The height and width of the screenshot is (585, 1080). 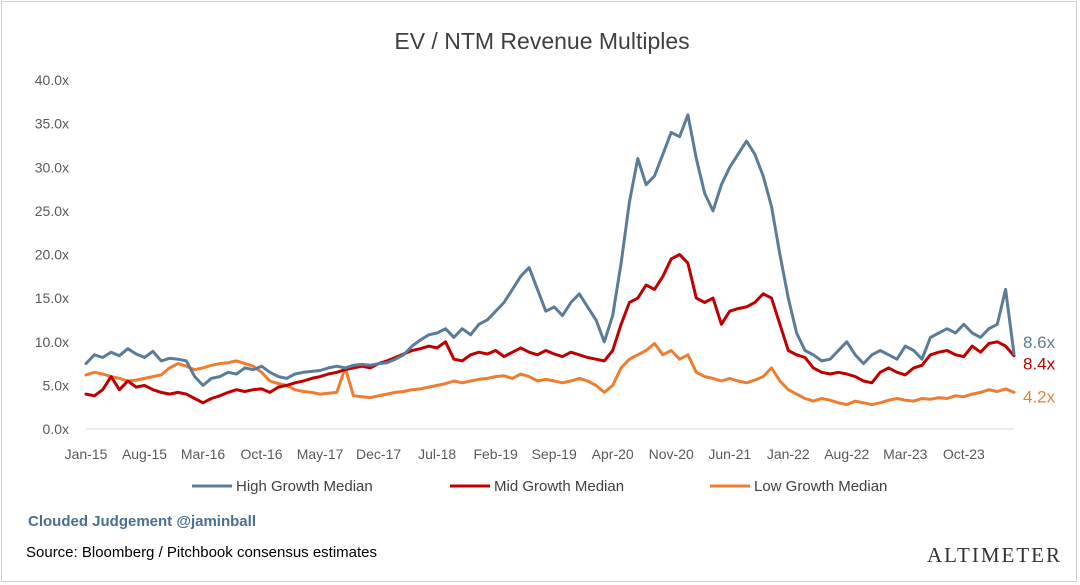 What do you see at coordinates (56, 429) in the screenshot?
I see `y-tick-label: 0.0x` at bounding box center [56, 429].